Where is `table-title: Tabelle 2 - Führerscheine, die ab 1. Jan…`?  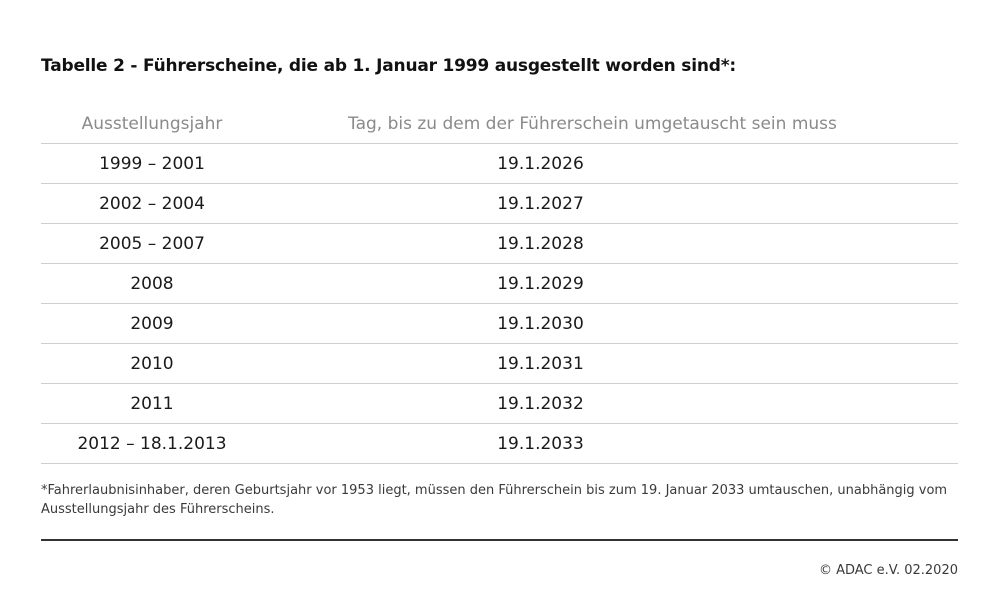
table-title: Tabelle 2 - Führerscheine, die ab 1. Jan… is located at coordinates (389, 66).